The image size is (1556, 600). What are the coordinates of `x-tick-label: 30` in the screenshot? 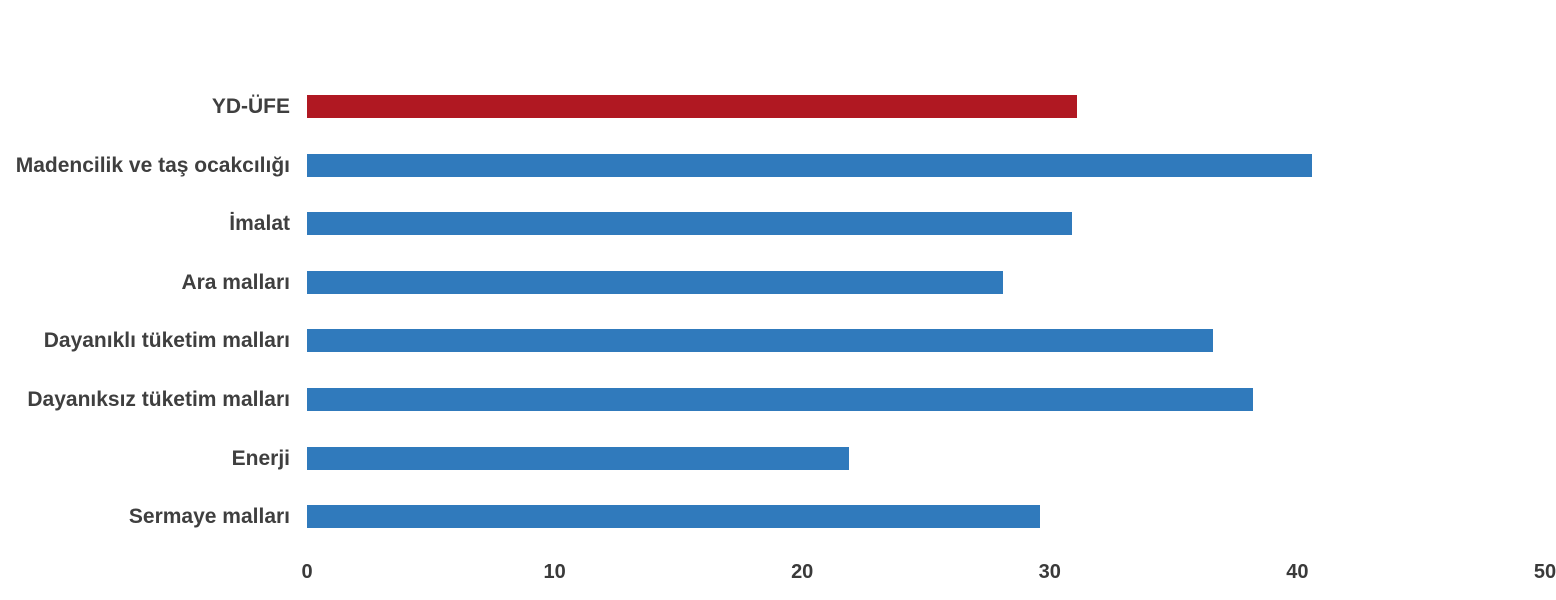 It's located at (1049, 572).